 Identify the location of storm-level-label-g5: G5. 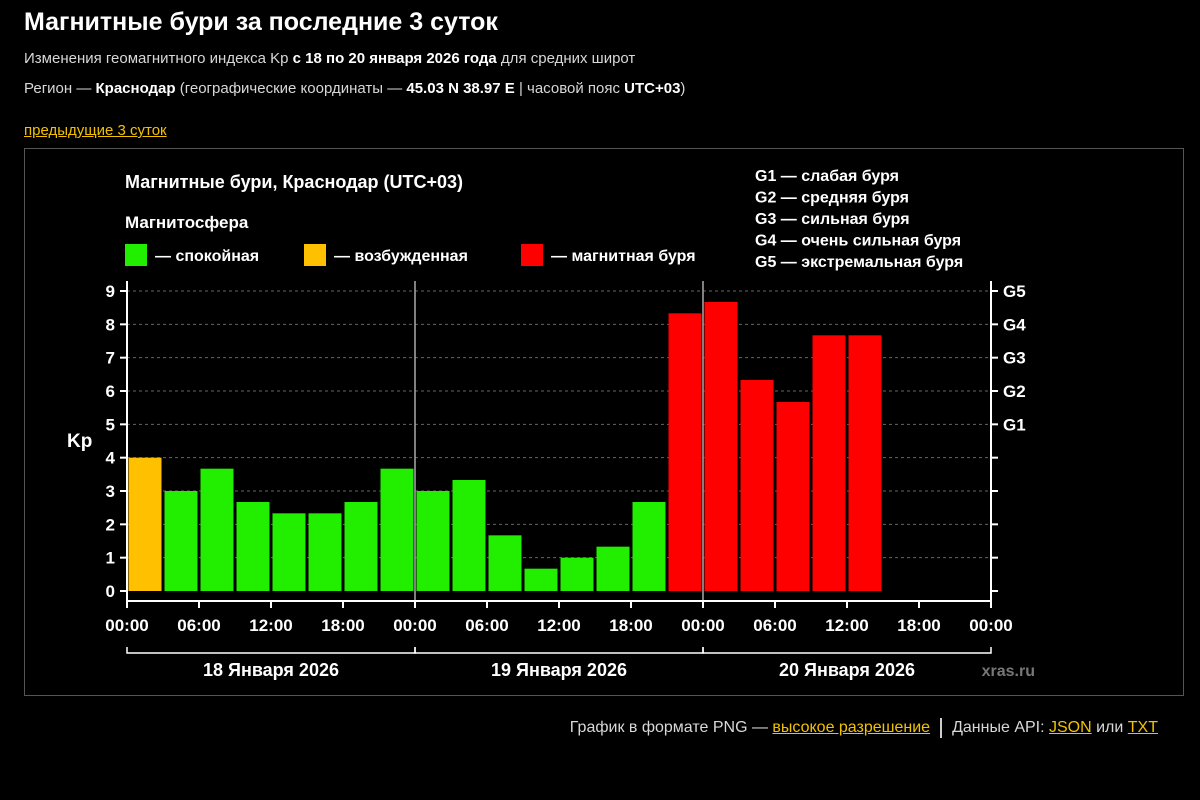
(1014, 291).